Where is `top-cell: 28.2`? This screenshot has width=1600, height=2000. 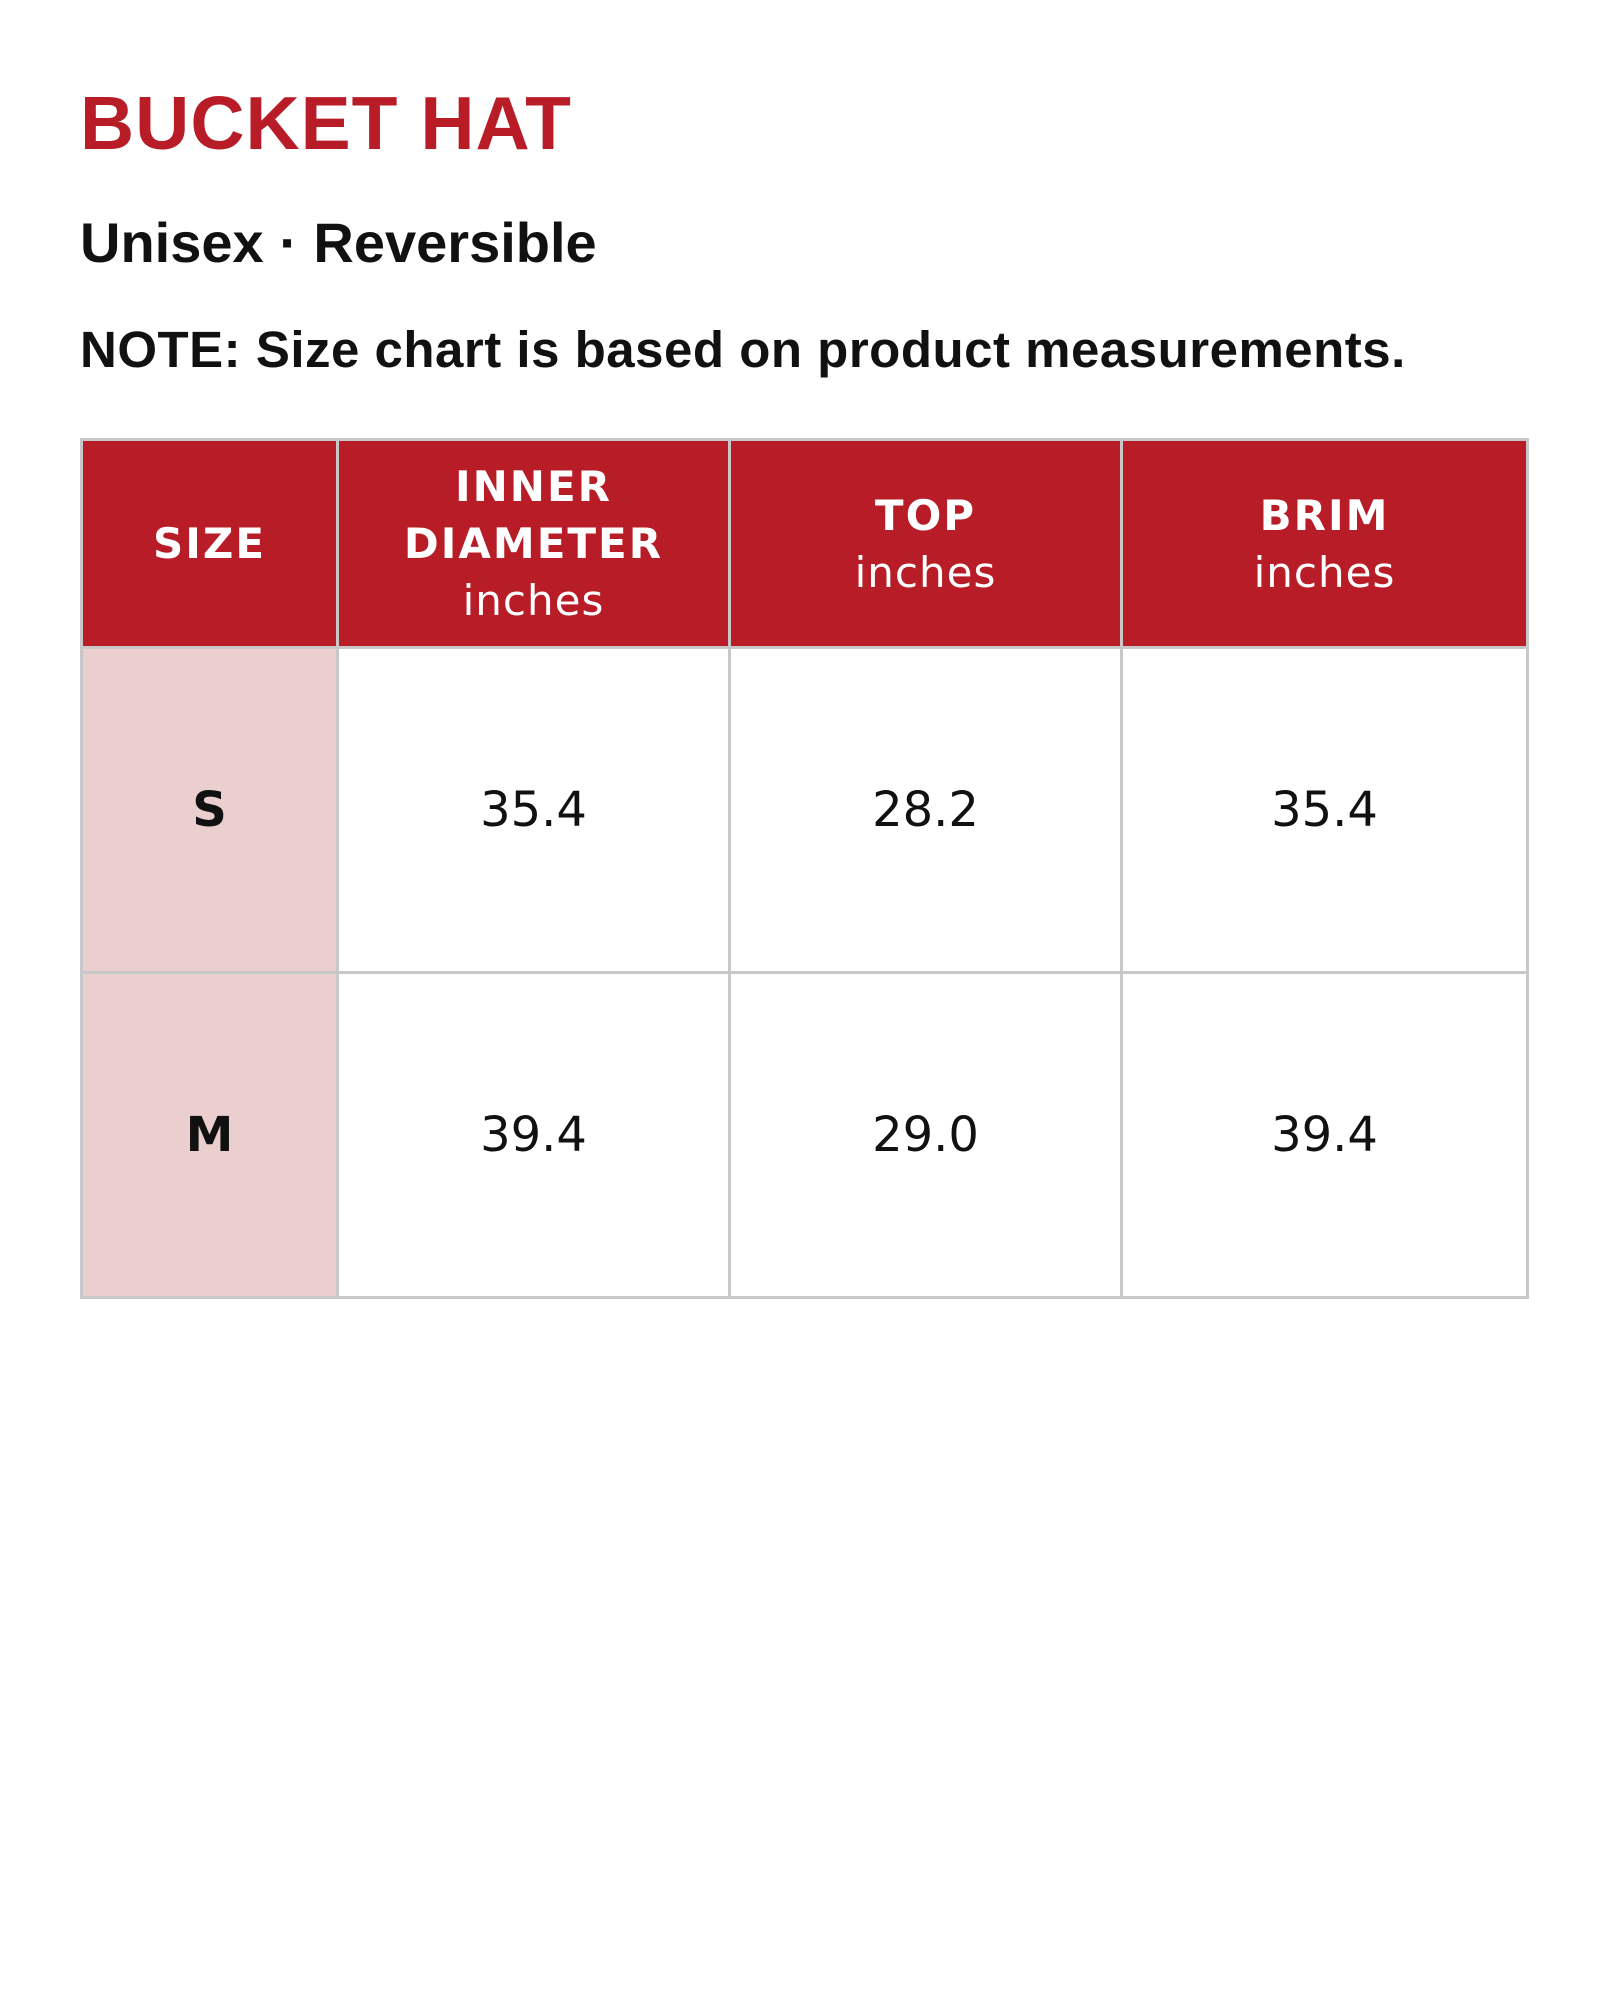
top-cell: 28.2 is located at coordinates (925, 810).